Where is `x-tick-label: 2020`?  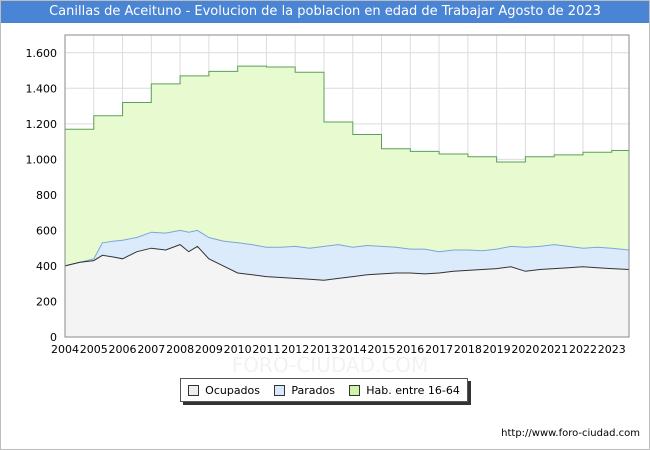
x-tick-label: 2020 is located at coordinates (525, 349).